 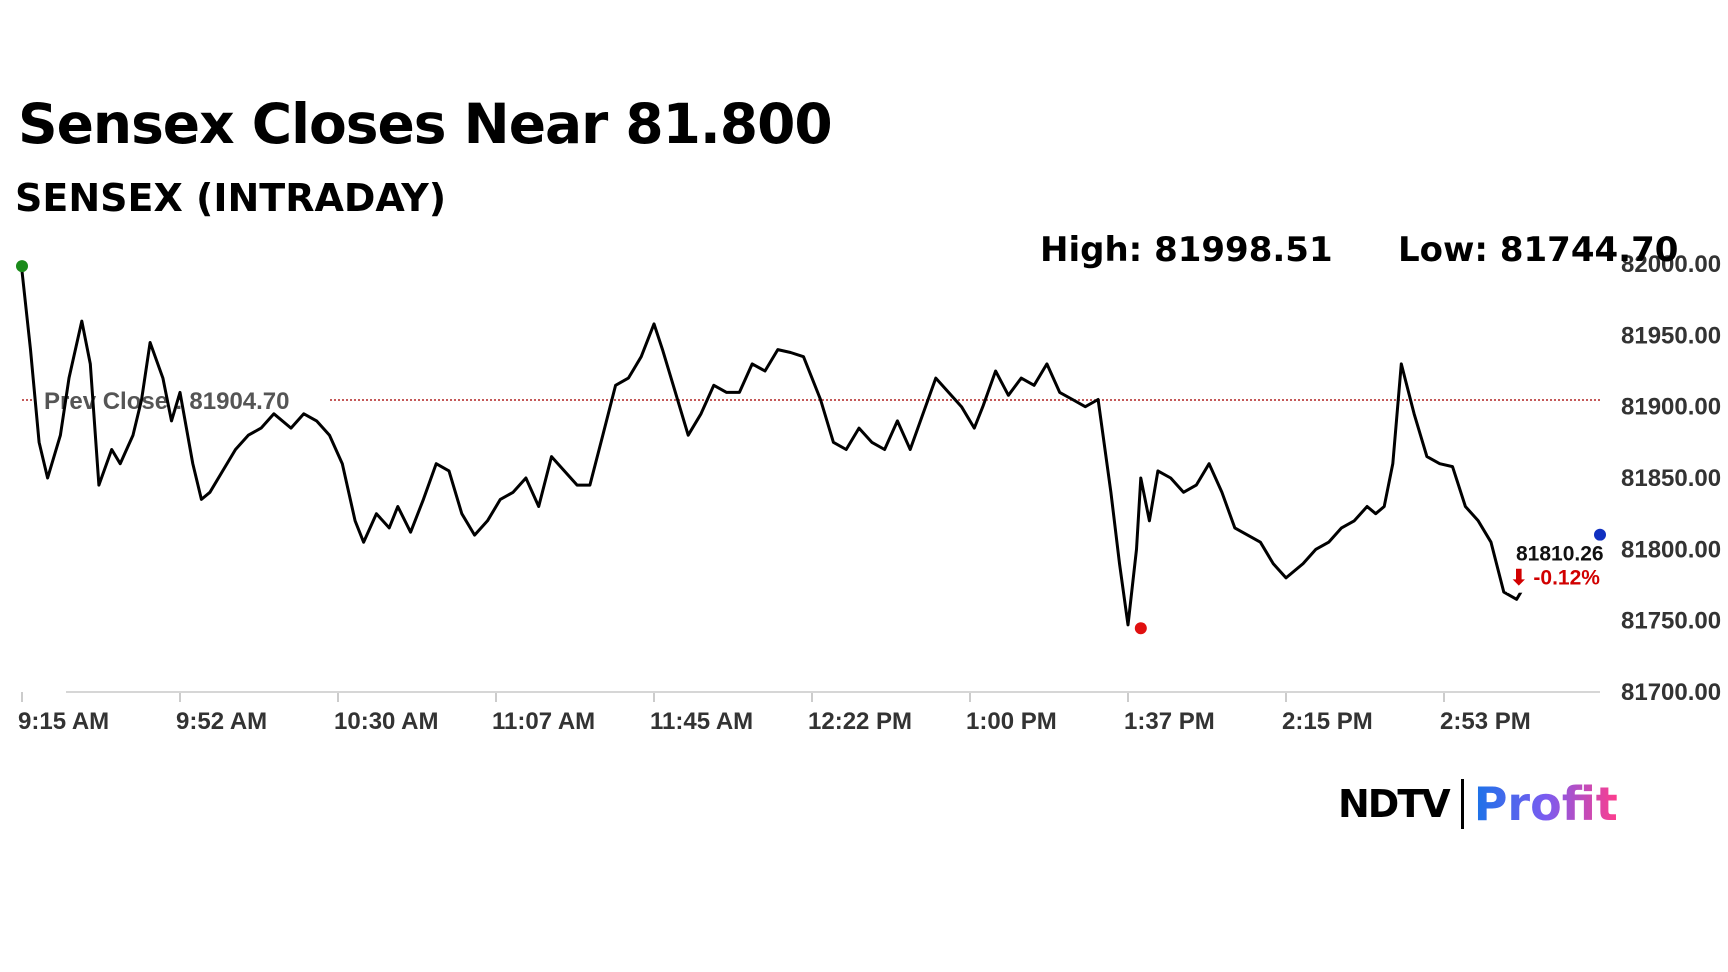 What do you see at coordinates (221, 721) in the screenshot?
I see `x-tick-label: 9:52 AM` at bounding box center [221, 721].